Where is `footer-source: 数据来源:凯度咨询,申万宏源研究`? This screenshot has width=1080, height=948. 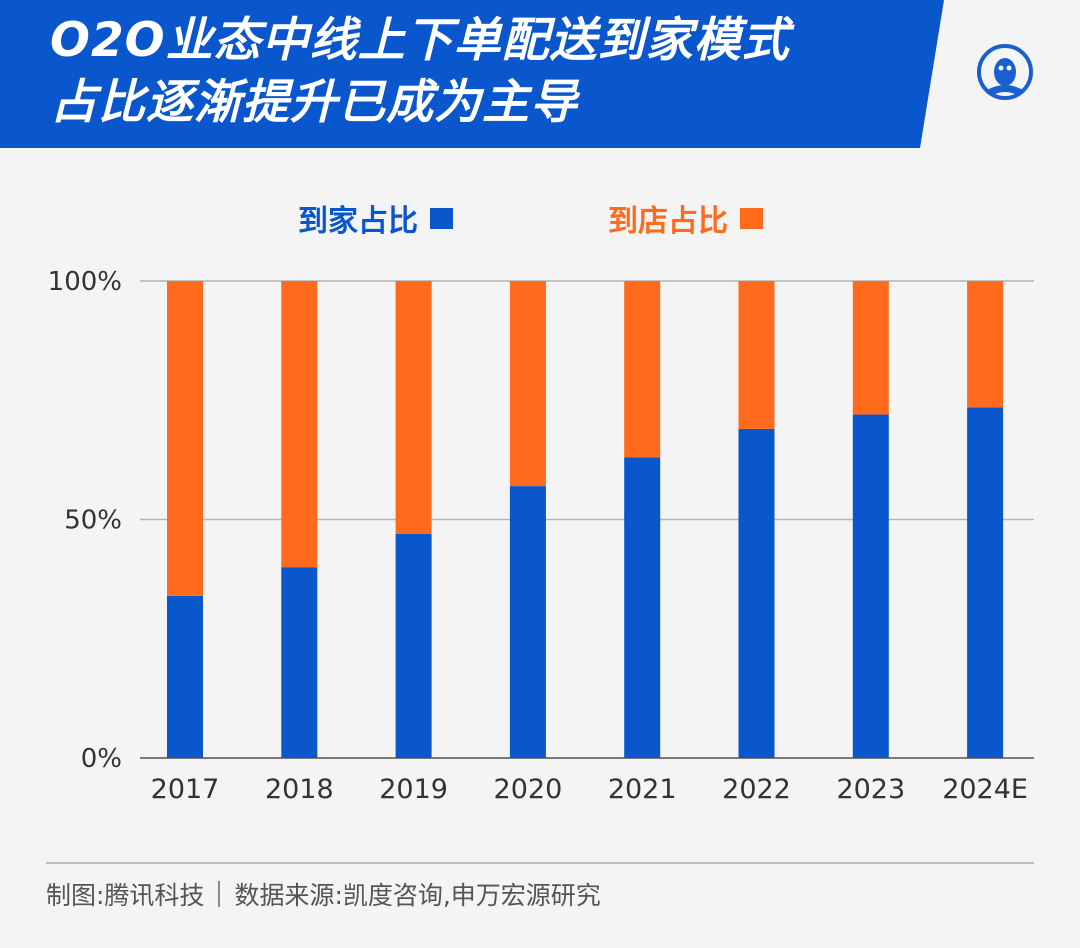
footer-source: 数据来源:凯度咨询,申万宏源研究 is located at coordinates (417, 895).